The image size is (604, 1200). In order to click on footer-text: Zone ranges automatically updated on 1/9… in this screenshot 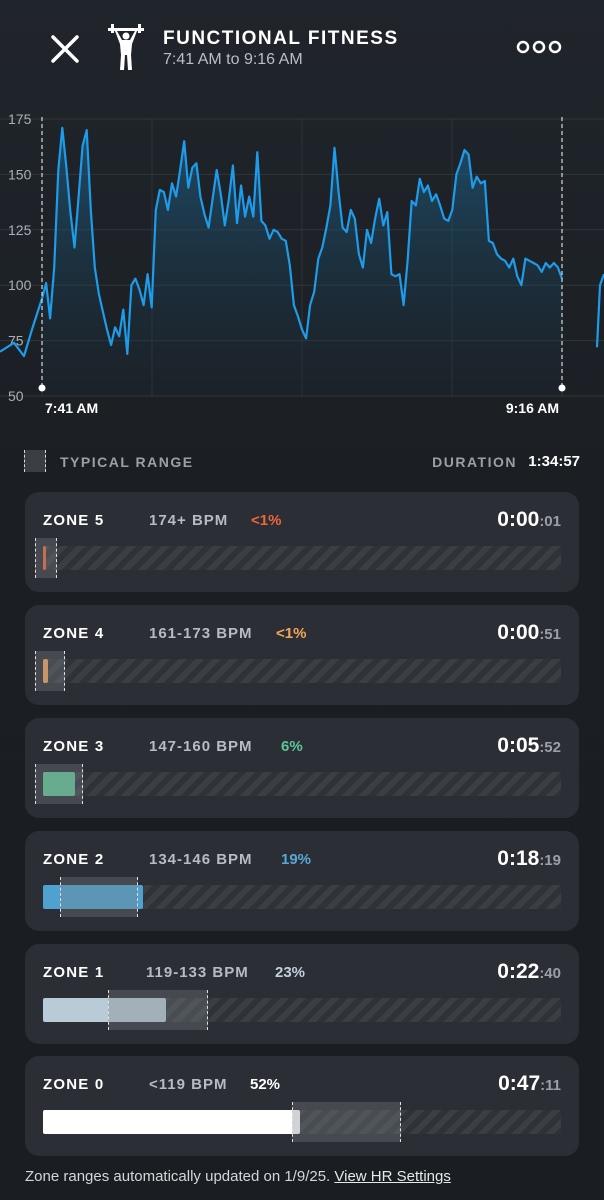, I will do `click(178, 1176)`.